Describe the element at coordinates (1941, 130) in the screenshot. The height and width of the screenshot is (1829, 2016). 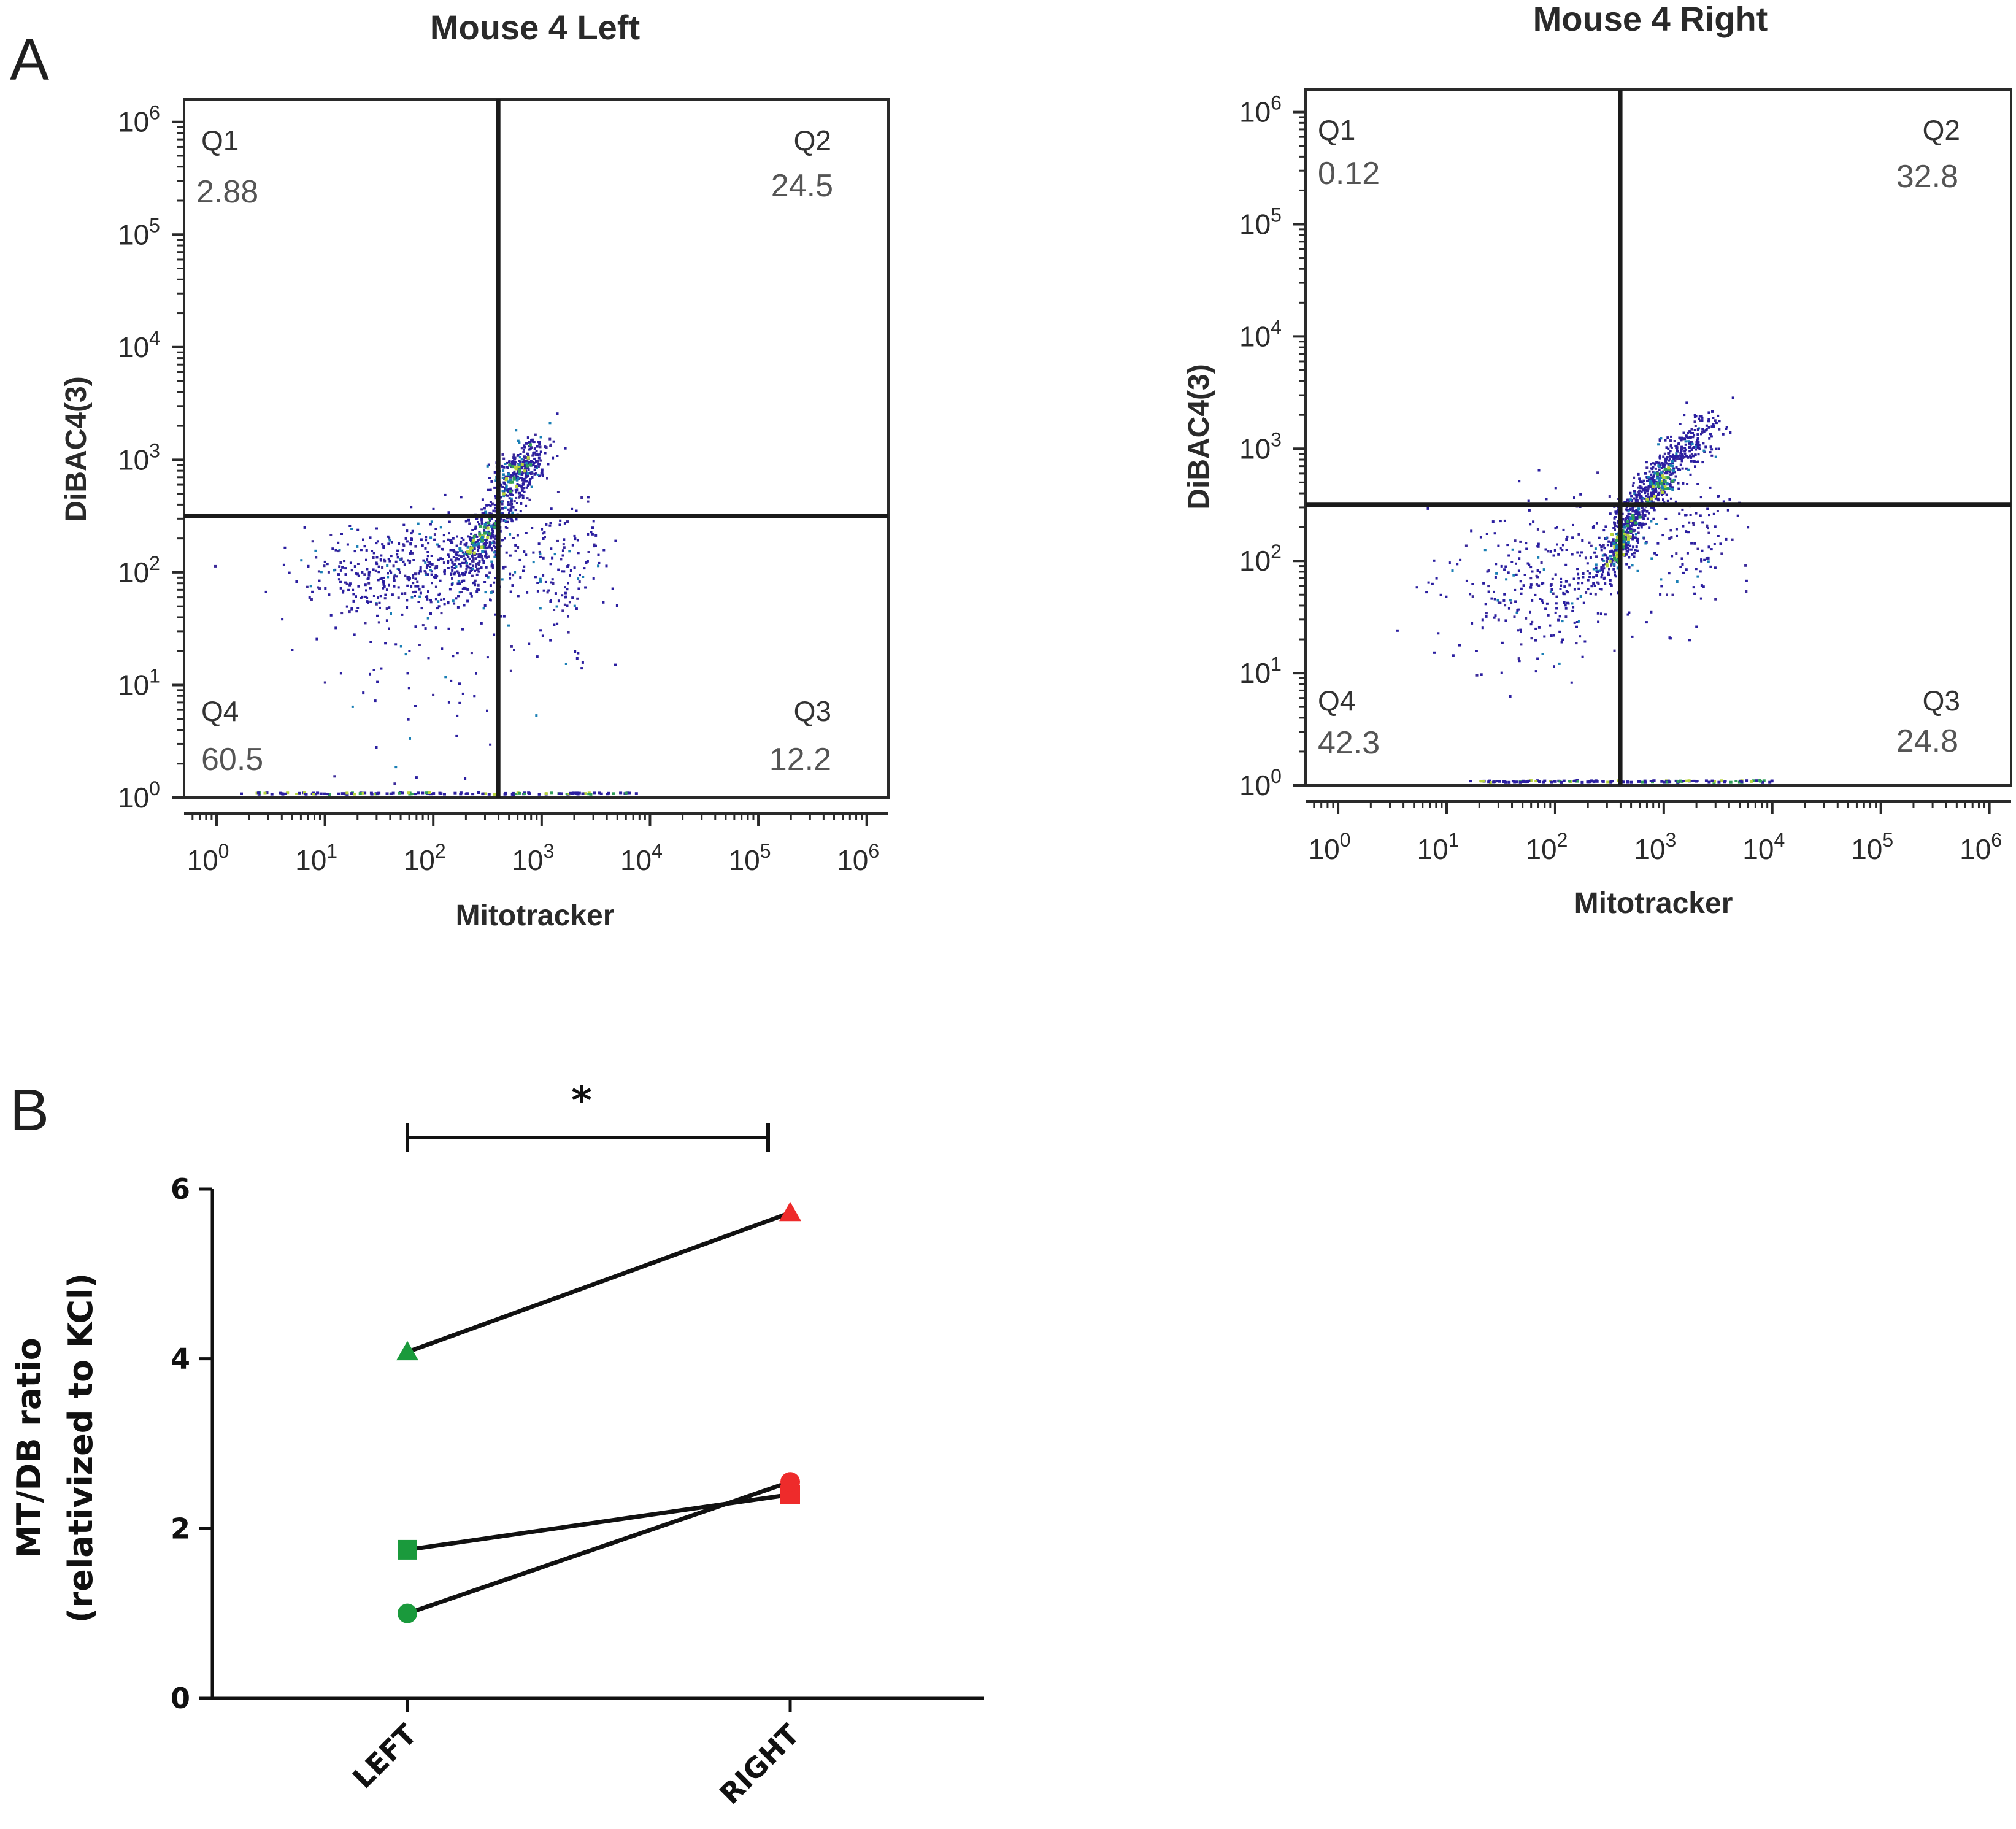
I see `quadrant-q2-name: Q2` at that location.